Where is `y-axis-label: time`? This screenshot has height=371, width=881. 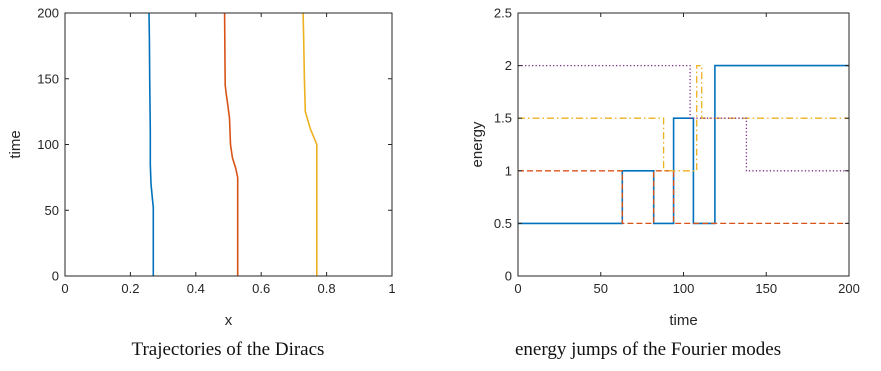
y-axis-label: time is located at coordinates (15, 144).